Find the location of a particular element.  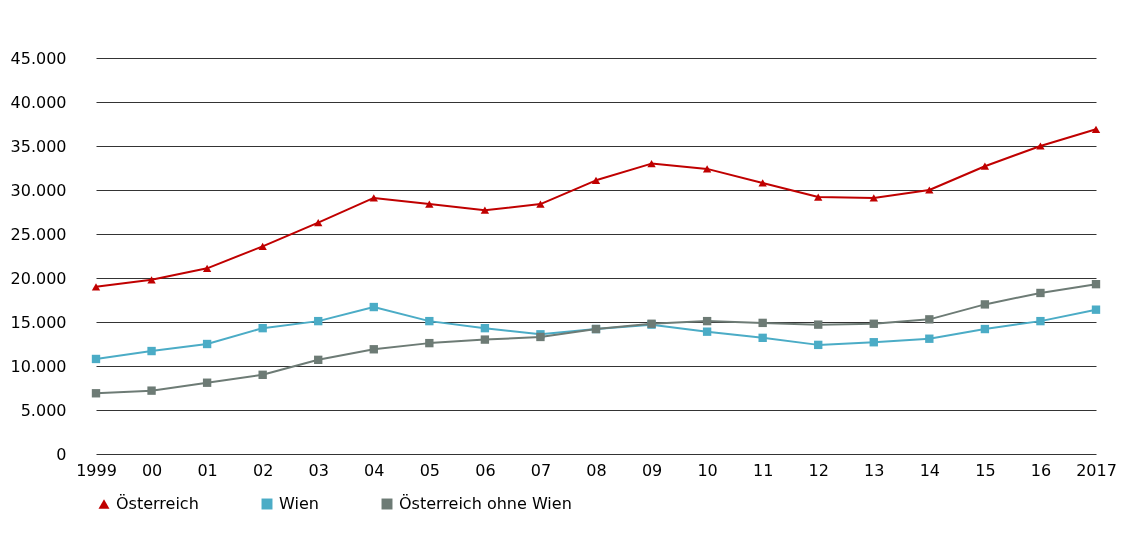

x-tick-label: 08 is located at coordinates (596, 470).